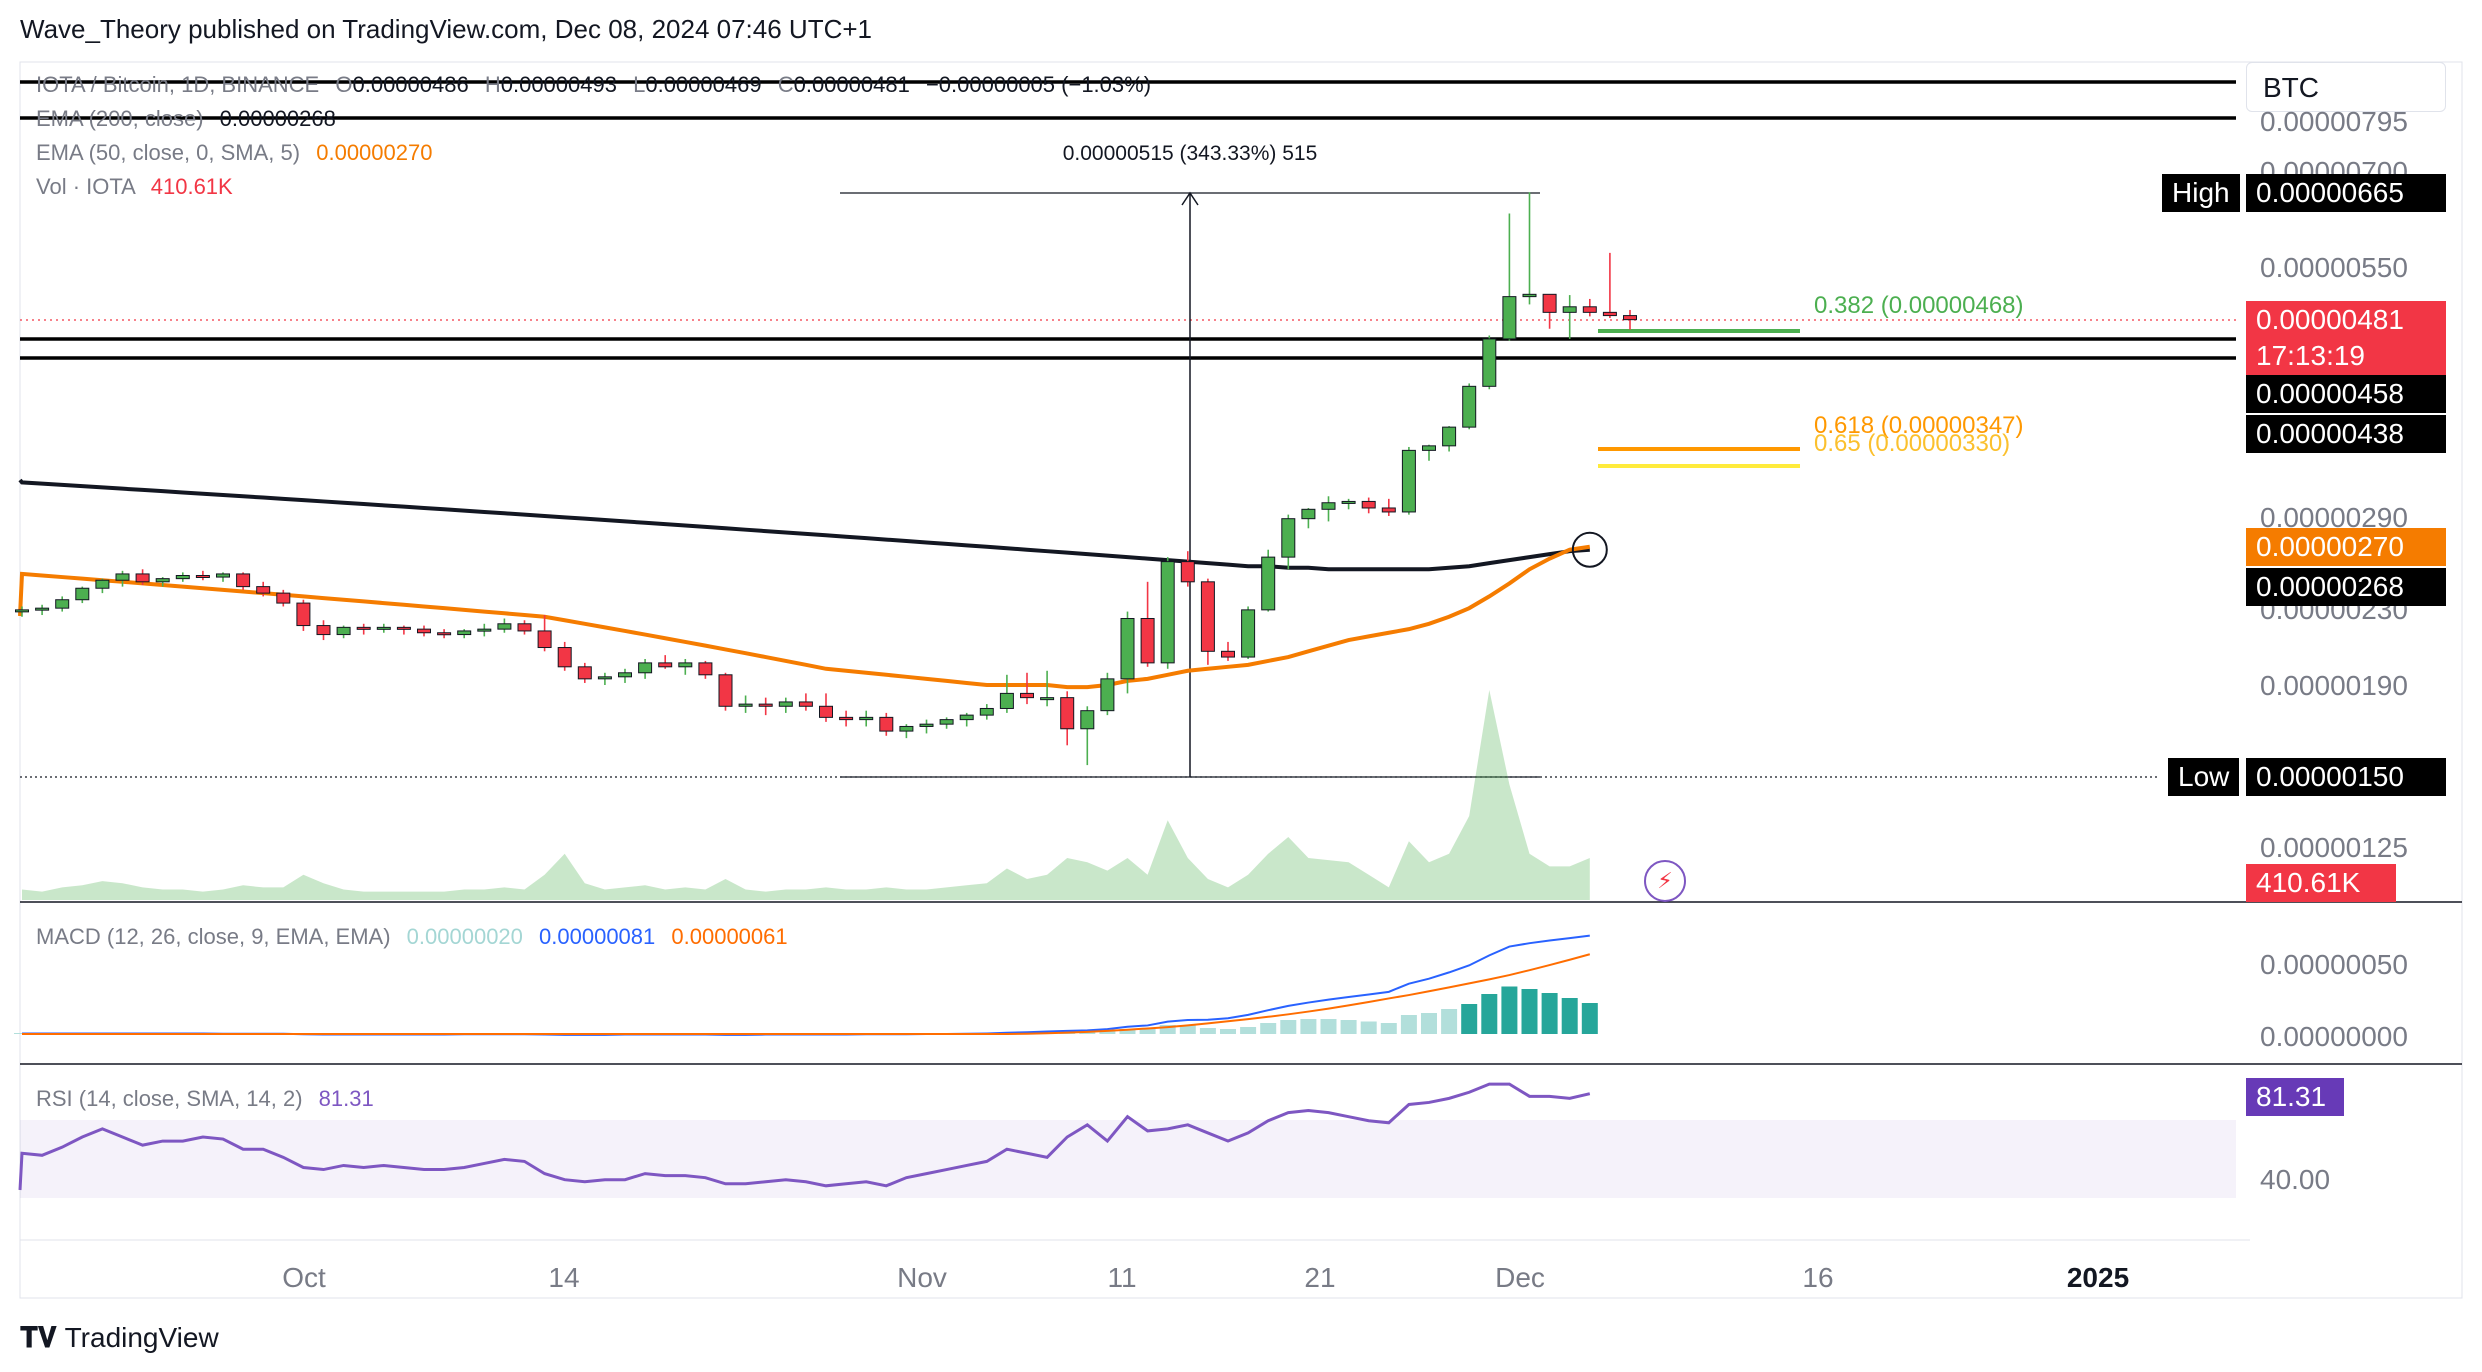 The image size is (2482, 1372). What do you see at coordinates (141, 1337) in the screenshot?
I see `tradingview-brand: TradingView` at bounding box center [141, 1337].